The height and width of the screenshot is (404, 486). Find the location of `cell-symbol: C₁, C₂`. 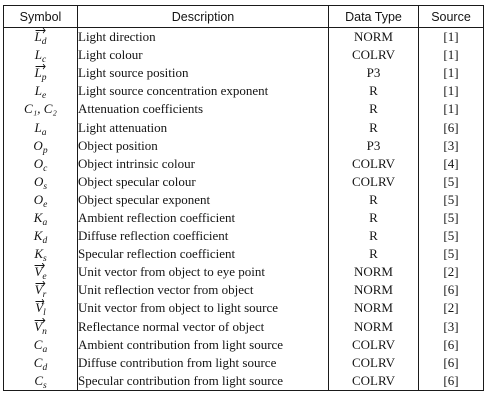

cell-symbol: C₁, C₂ is located at coordinates (40, 109).